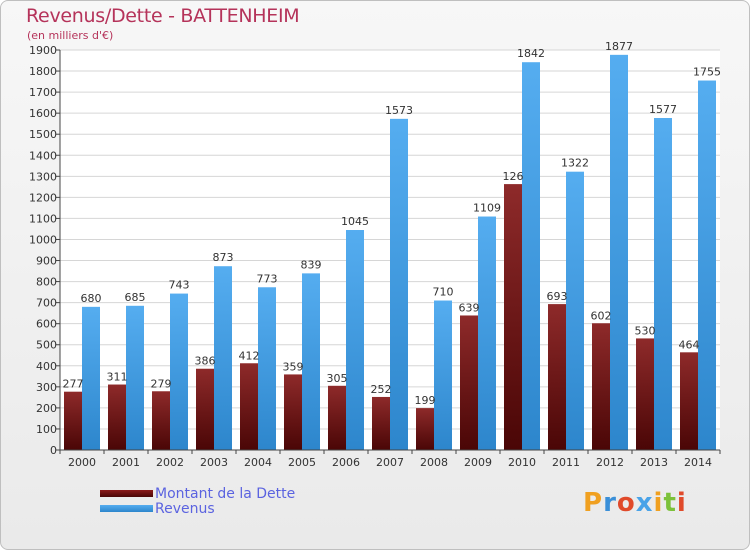 The width and height of the screenshot is (750, 550). Describe the element at coordinates (126, 493) in the screenshot. I see `legend-swatch-debt` at that location.